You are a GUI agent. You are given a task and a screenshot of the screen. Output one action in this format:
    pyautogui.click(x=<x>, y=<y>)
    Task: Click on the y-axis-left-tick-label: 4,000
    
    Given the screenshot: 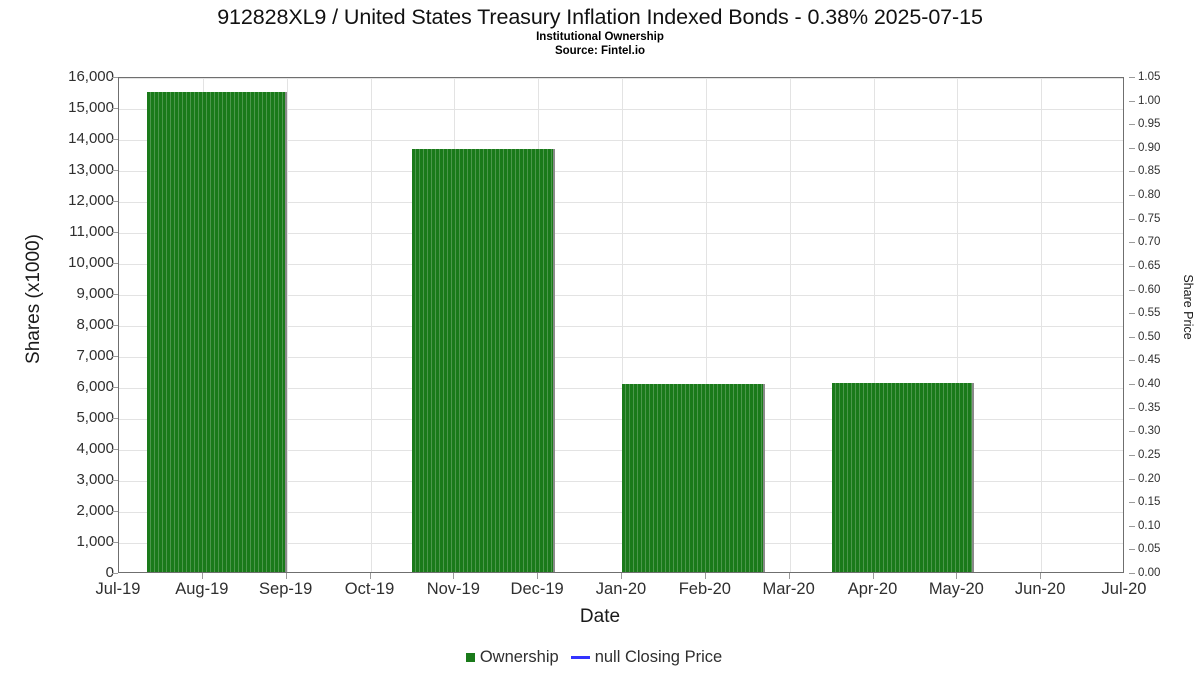 What is the action you would take?
    pyautogui.click(x=95, y=448)
    